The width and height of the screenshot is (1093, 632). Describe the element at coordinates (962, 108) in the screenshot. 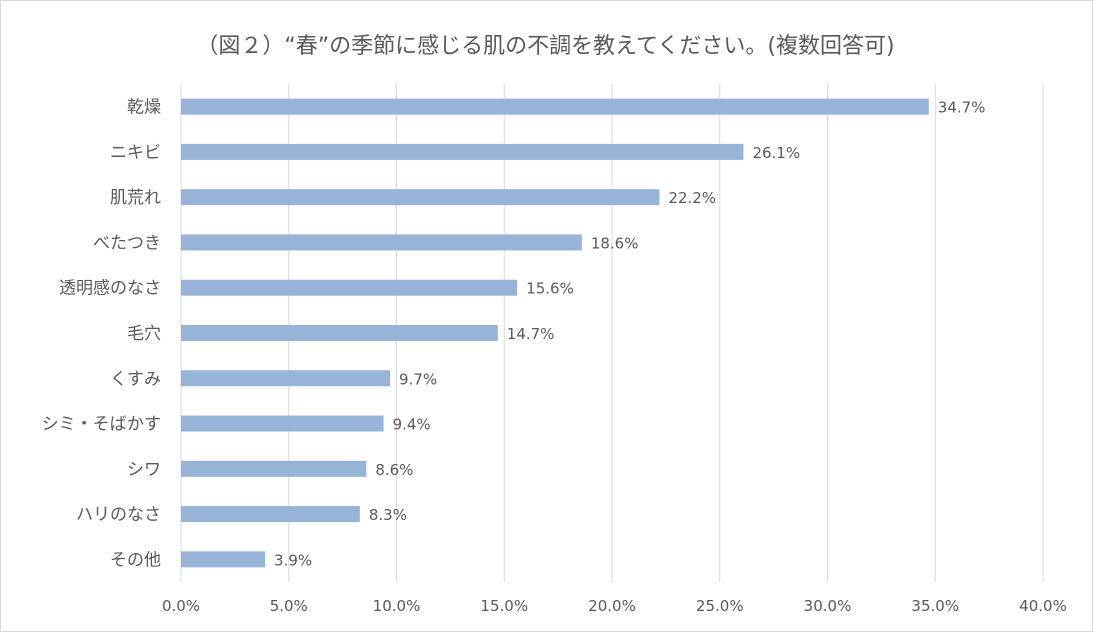

I see `data-label: 34.7%` at that location.